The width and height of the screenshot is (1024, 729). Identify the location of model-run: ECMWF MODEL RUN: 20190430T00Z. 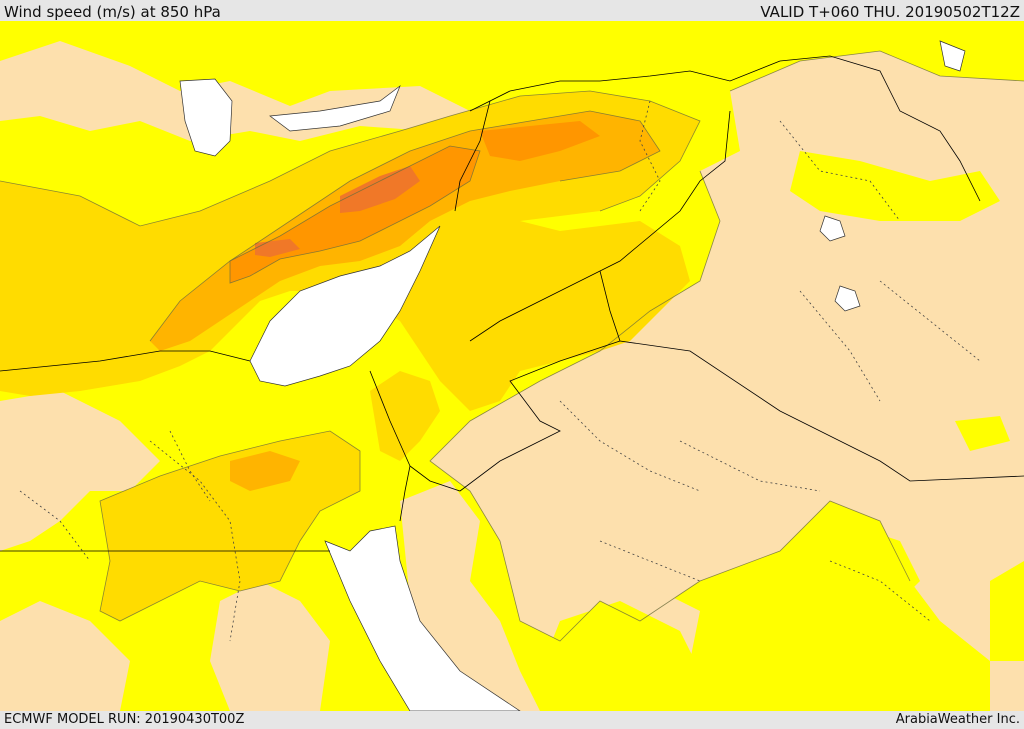
(124, 719).